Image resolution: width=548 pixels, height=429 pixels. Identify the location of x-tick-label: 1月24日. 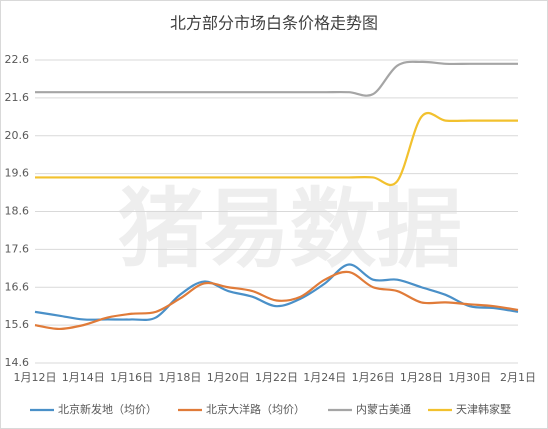
(324, 377).